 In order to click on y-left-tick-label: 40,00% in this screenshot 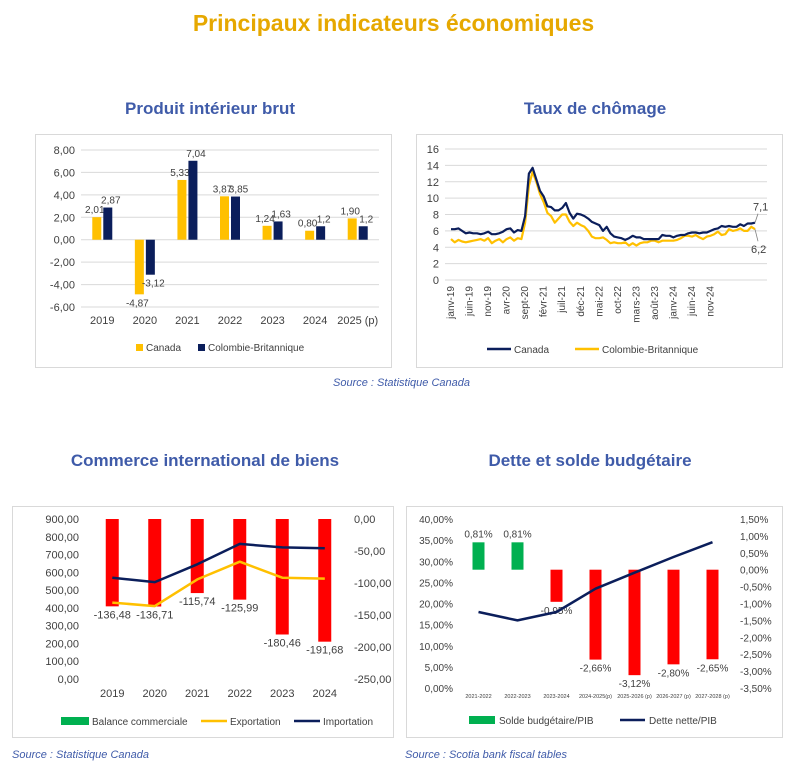, I will do `click(436, 520)`.